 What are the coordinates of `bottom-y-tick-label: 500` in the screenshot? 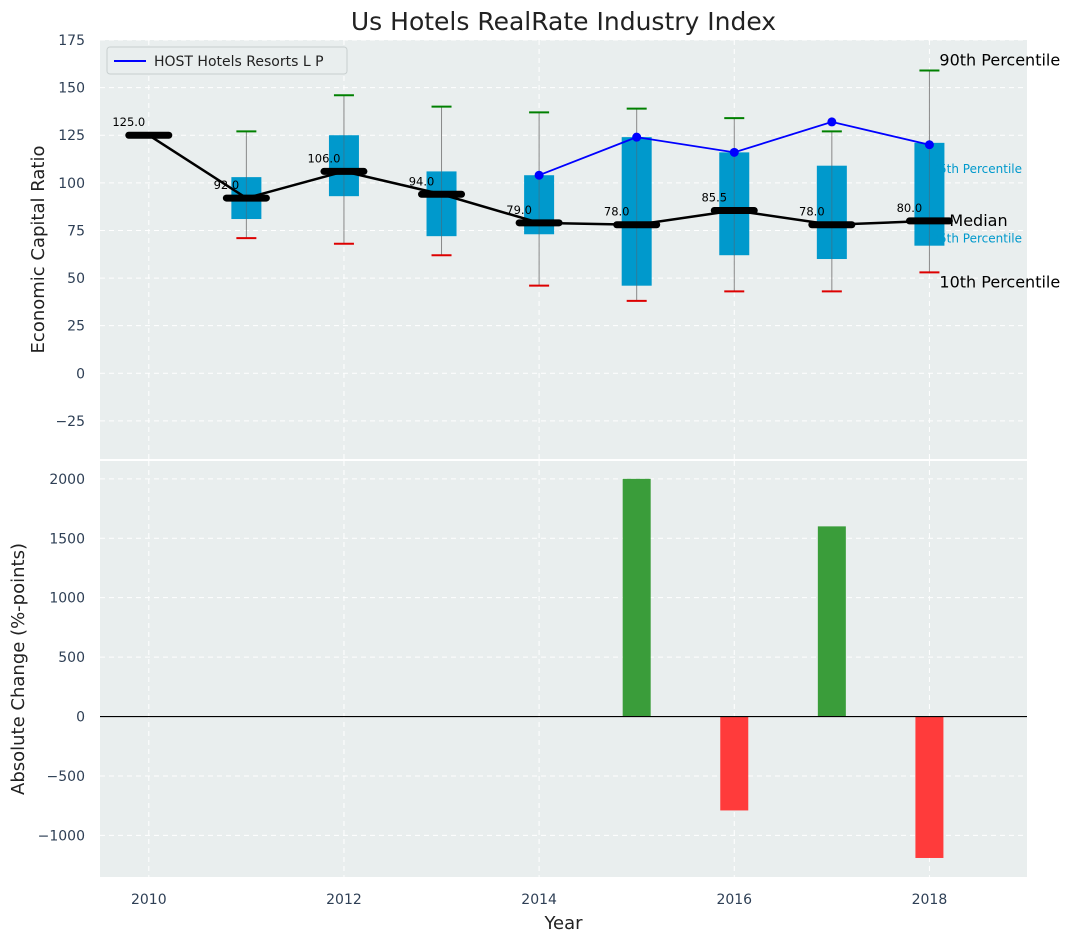 It's located at (71, 658).